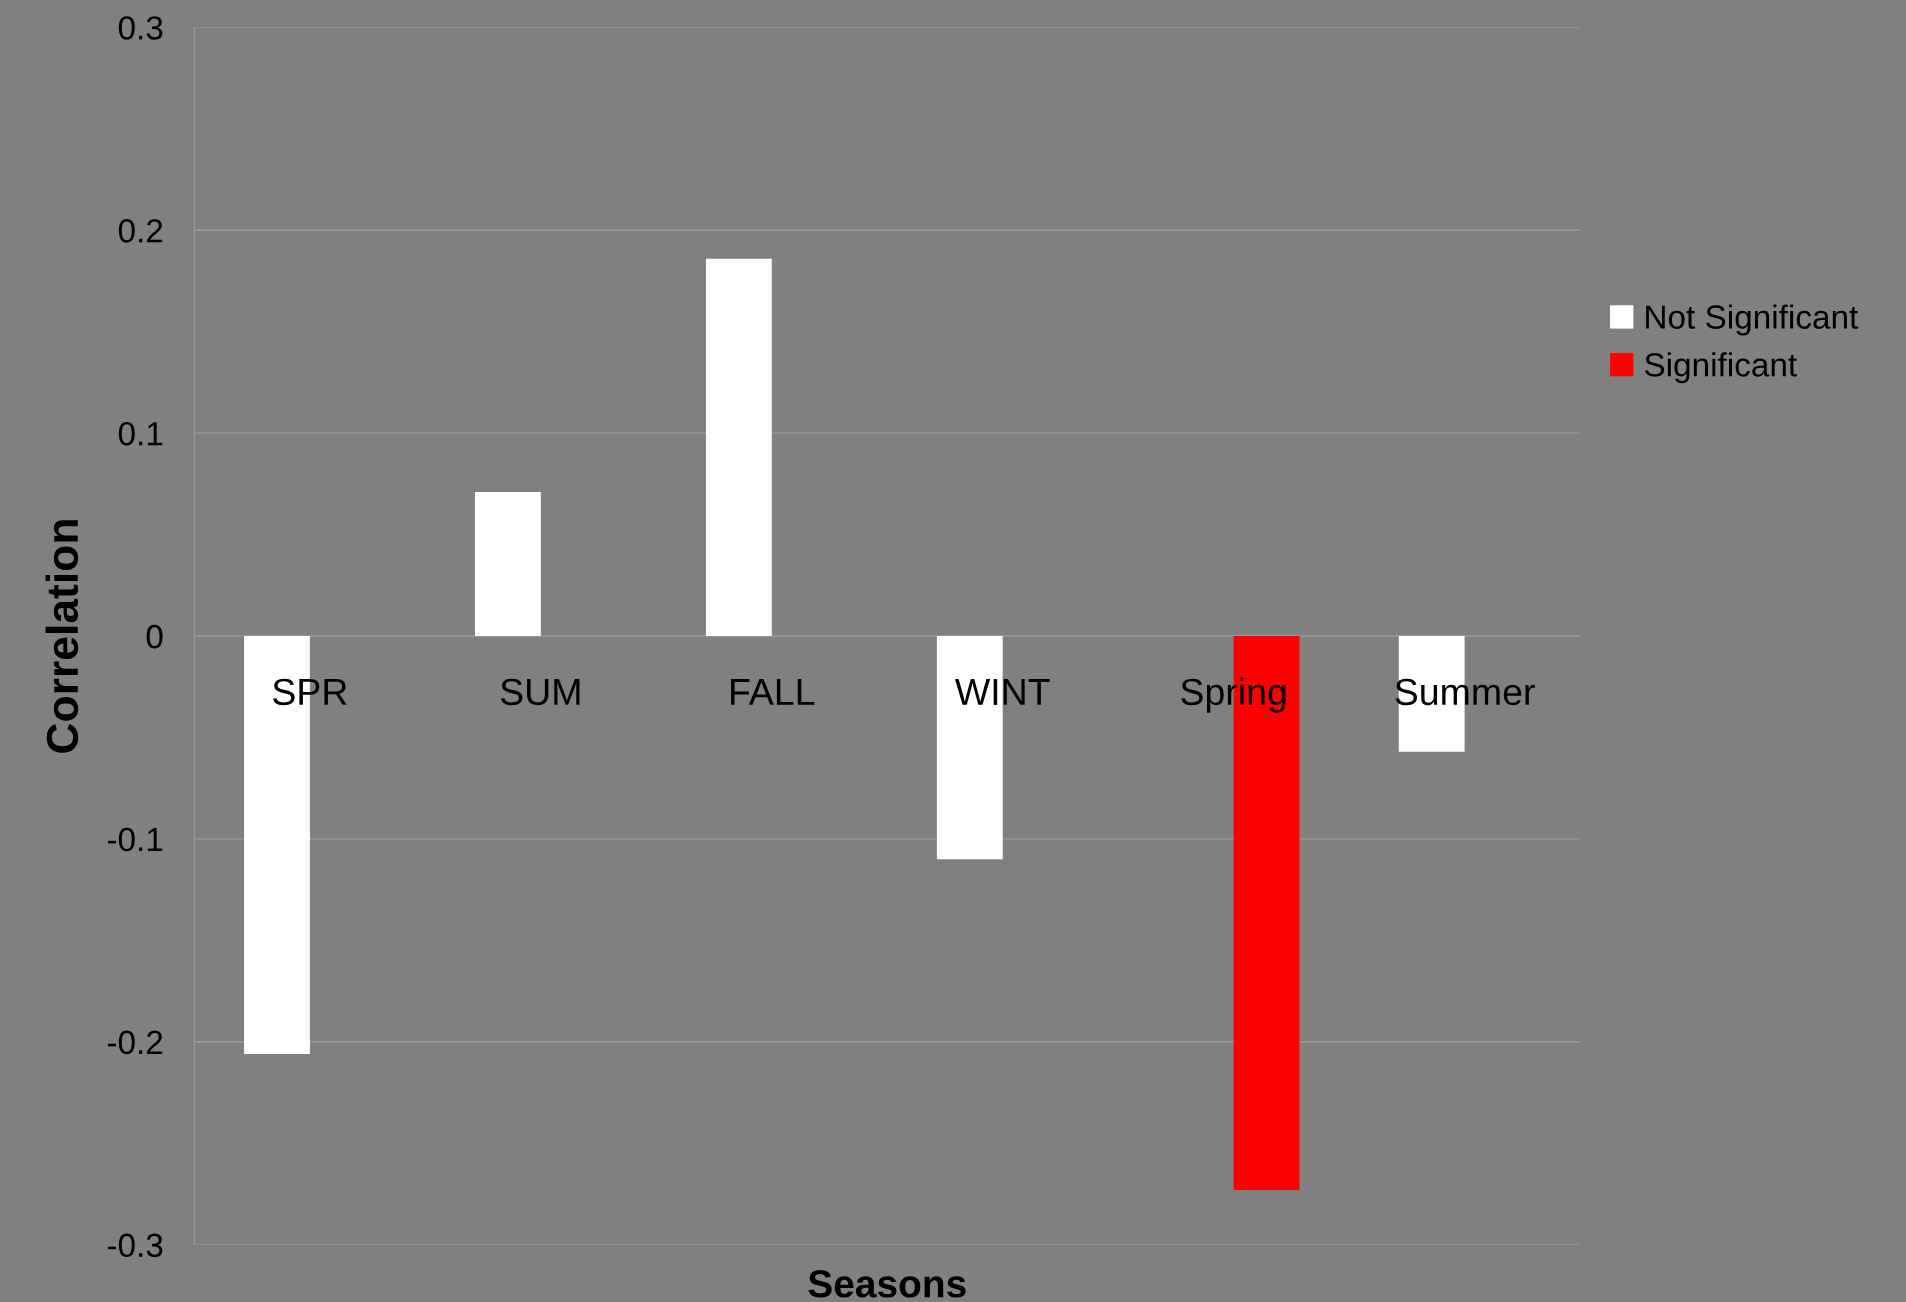 The width and height of the screenshot is (1906, 1302). I want to click on x-tick-label: Spring, so click(1233, 695).